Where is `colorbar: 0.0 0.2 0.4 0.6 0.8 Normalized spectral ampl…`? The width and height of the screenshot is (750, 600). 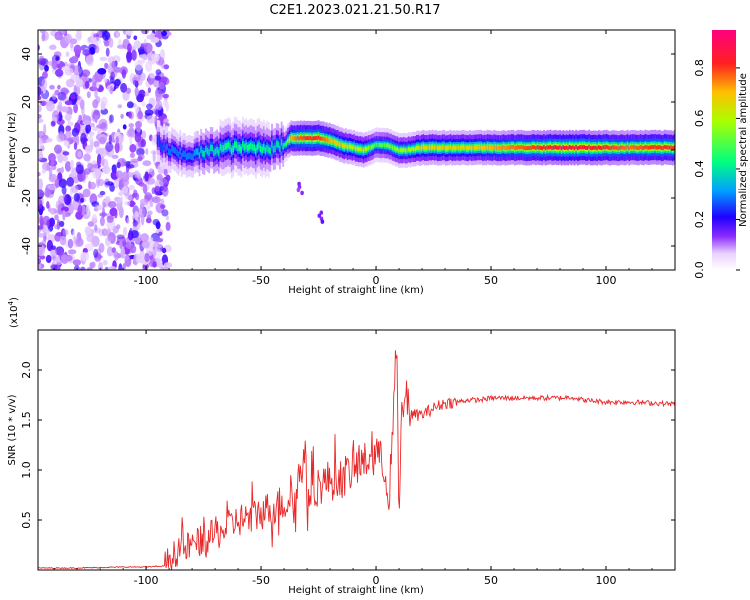 colorbar: 0.0 0.2 0.4 0.6 0.8 Normalized spectral ampl… is located at coordinates (721, 154).